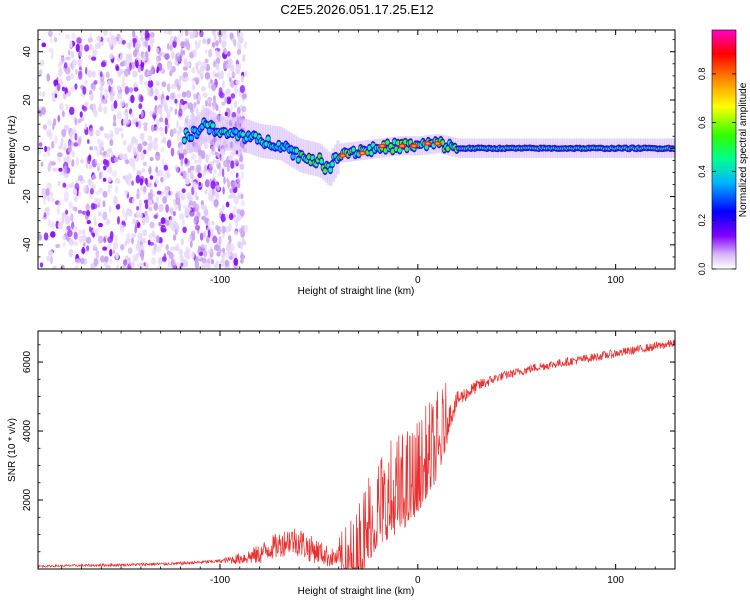 This screenshot has height=600, width=750. I want to click on spectrogram-xtick-label: 0, so click(418, 280).